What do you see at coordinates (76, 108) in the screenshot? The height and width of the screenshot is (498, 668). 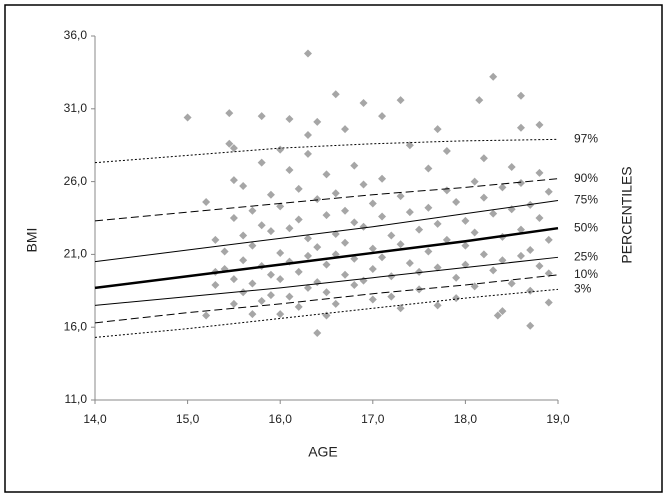 I see `y-tick-label: 31,0` at bounding box center [76, 108].